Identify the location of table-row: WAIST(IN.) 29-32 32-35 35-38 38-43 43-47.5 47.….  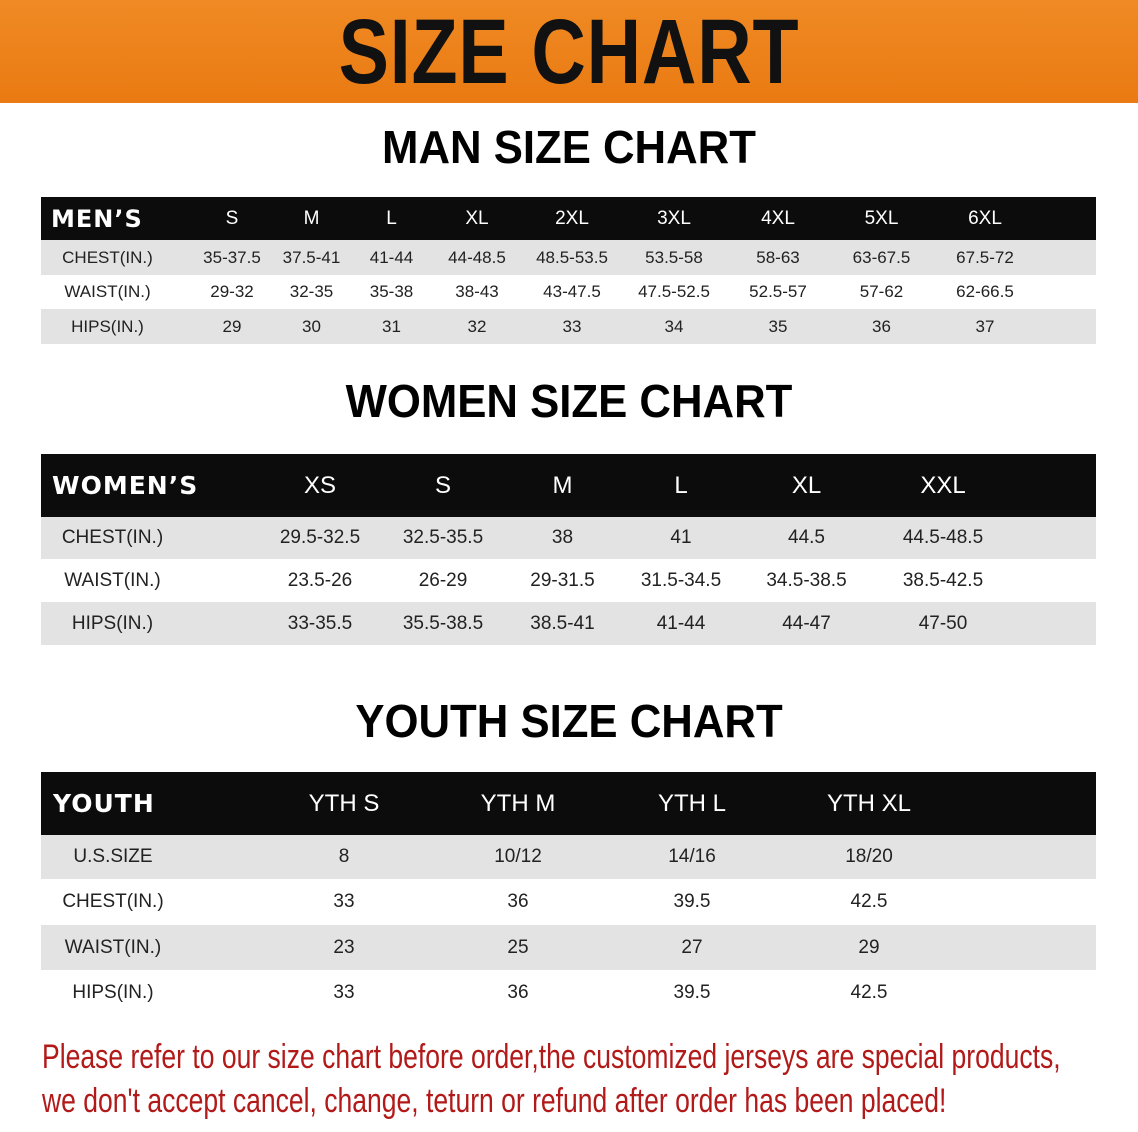
(568, 292).